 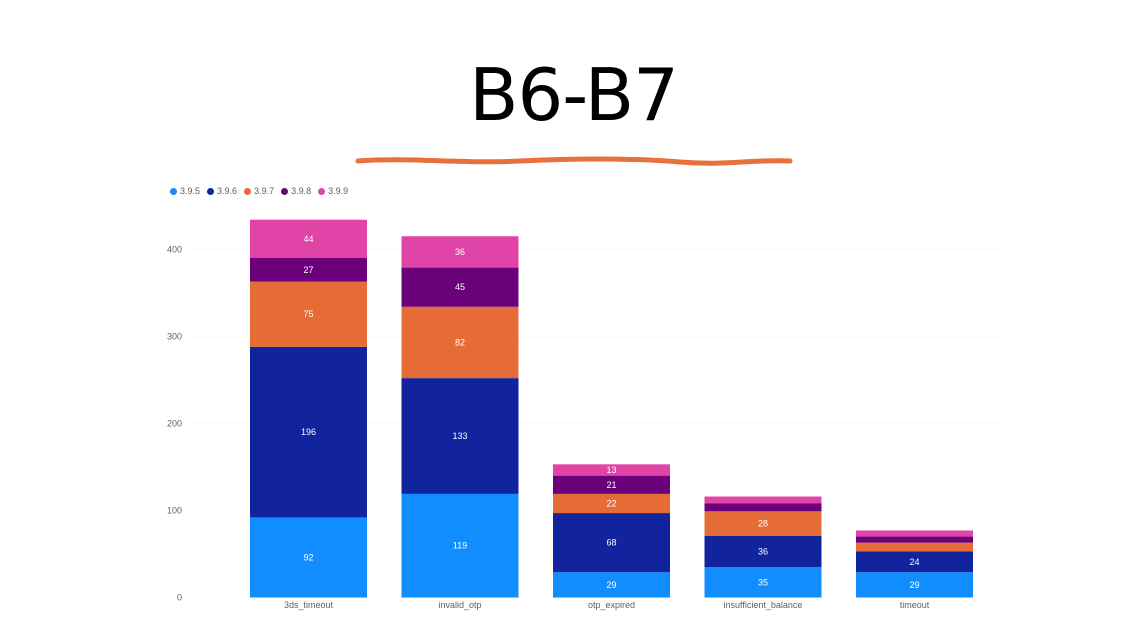 What do you see at coordinates (309, 605) in the screenshot?
I see `x-tick-label: 3ds_timeout` at bounding box center [309, 605].